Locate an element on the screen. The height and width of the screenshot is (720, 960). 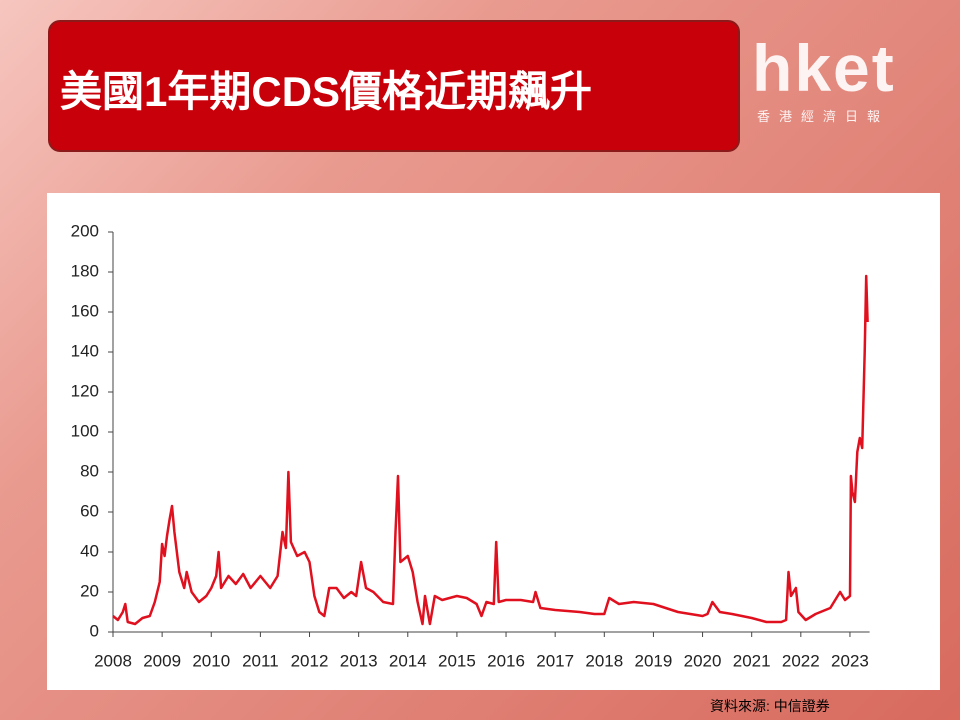
y-tick-label: 180 is located at coordinates (85, 270).